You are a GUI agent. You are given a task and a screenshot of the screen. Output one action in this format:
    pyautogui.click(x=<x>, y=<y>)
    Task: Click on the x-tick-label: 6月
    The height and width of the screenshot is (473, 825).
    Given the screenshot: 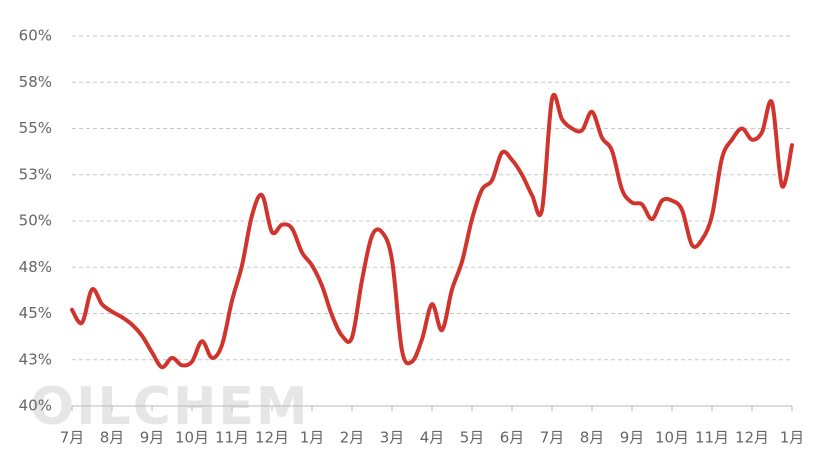 What is the action you would take?
    pyautogui.click(x=512, y=438)
    